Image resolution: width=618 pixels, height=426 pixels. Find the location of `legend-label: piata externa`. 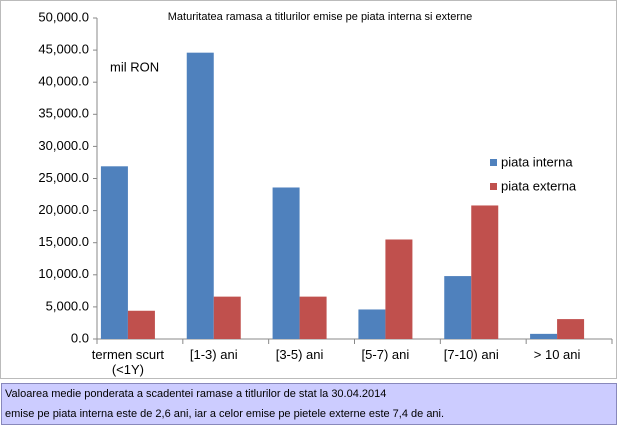

legend-label: piata externa is located at coordinates (539, 185).